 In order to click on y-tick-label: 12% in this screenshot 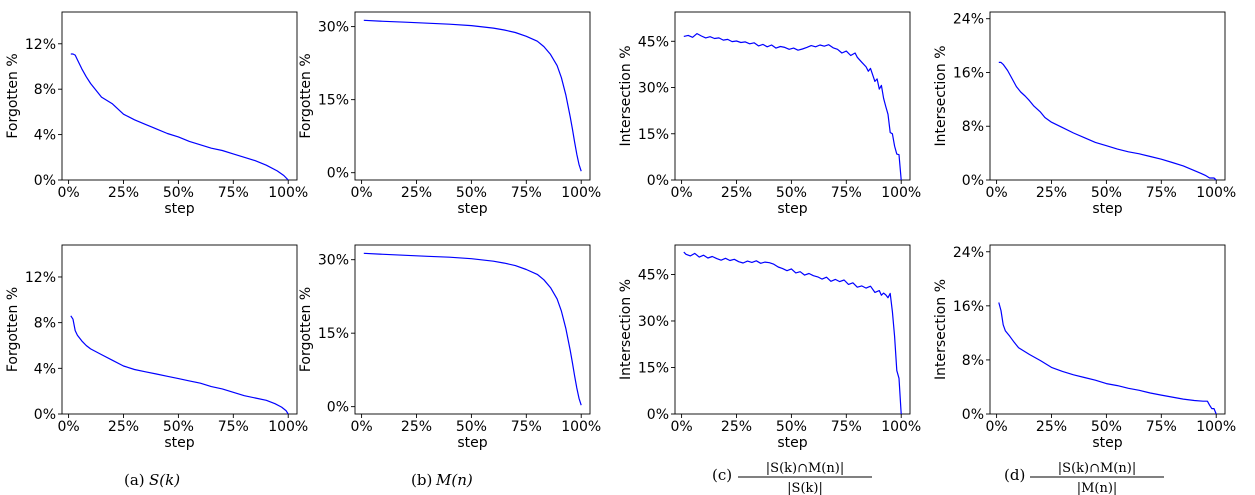, I will do `click(40, 45)`.